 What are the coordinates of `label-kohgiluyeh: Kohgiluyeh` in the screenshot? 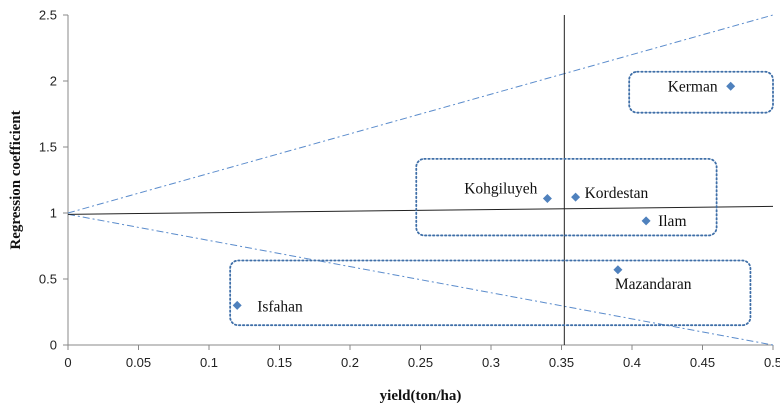 It's located at (500, 188).